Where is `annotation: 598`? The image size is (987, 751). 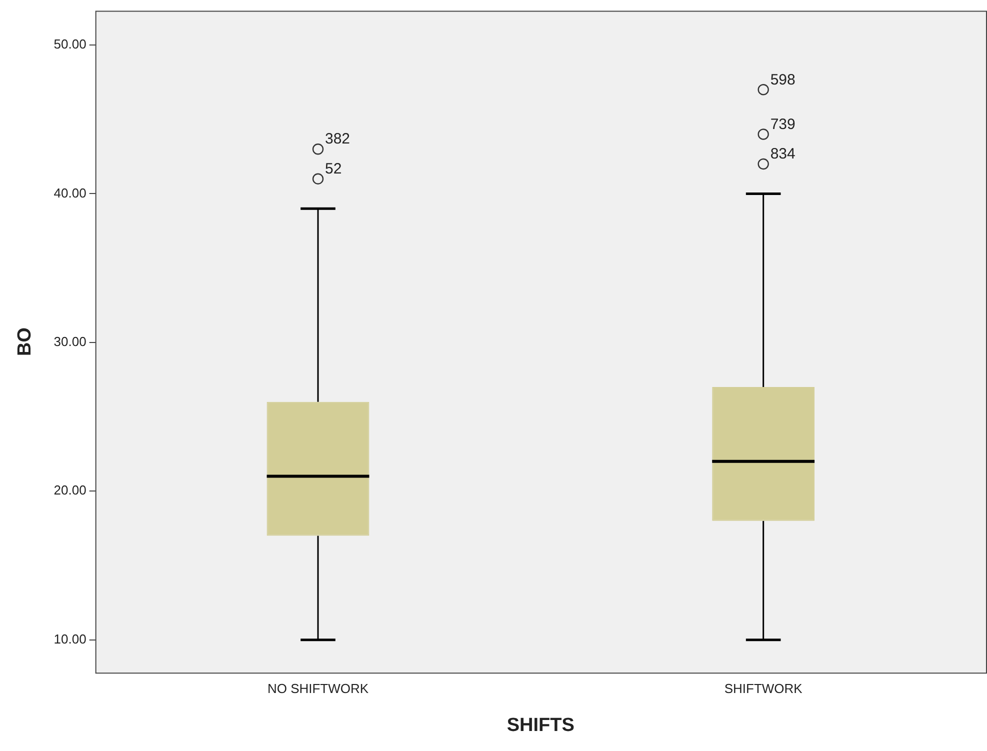 annotation: 598 is located at coordinates (783, 79).